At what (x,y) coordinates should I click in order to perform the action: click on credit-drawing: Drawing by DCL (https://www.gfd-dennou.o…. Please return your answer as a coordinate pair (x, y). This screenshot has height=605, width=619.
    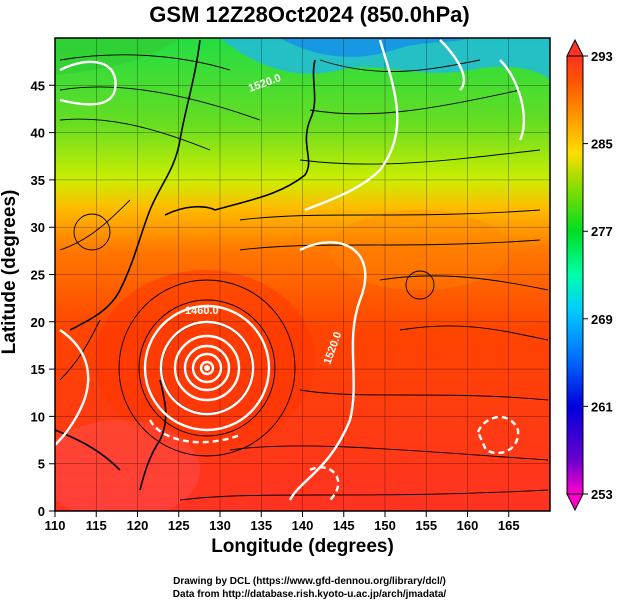
    Looking at the image, I should click on (309, 581).